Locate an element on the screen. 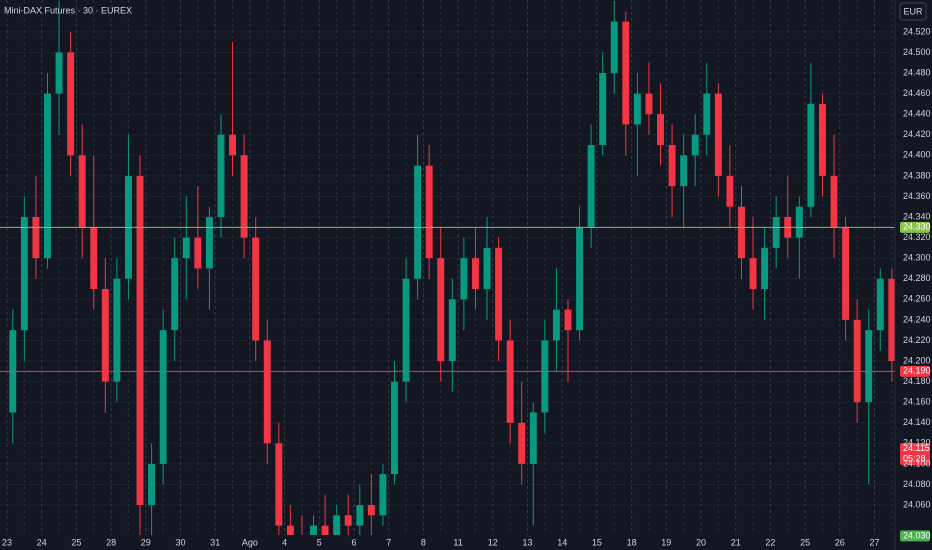 Image resolution: width=932 pixels, height=550 pixels. x-tick-label: 12 is located at coordinates (493, 542).